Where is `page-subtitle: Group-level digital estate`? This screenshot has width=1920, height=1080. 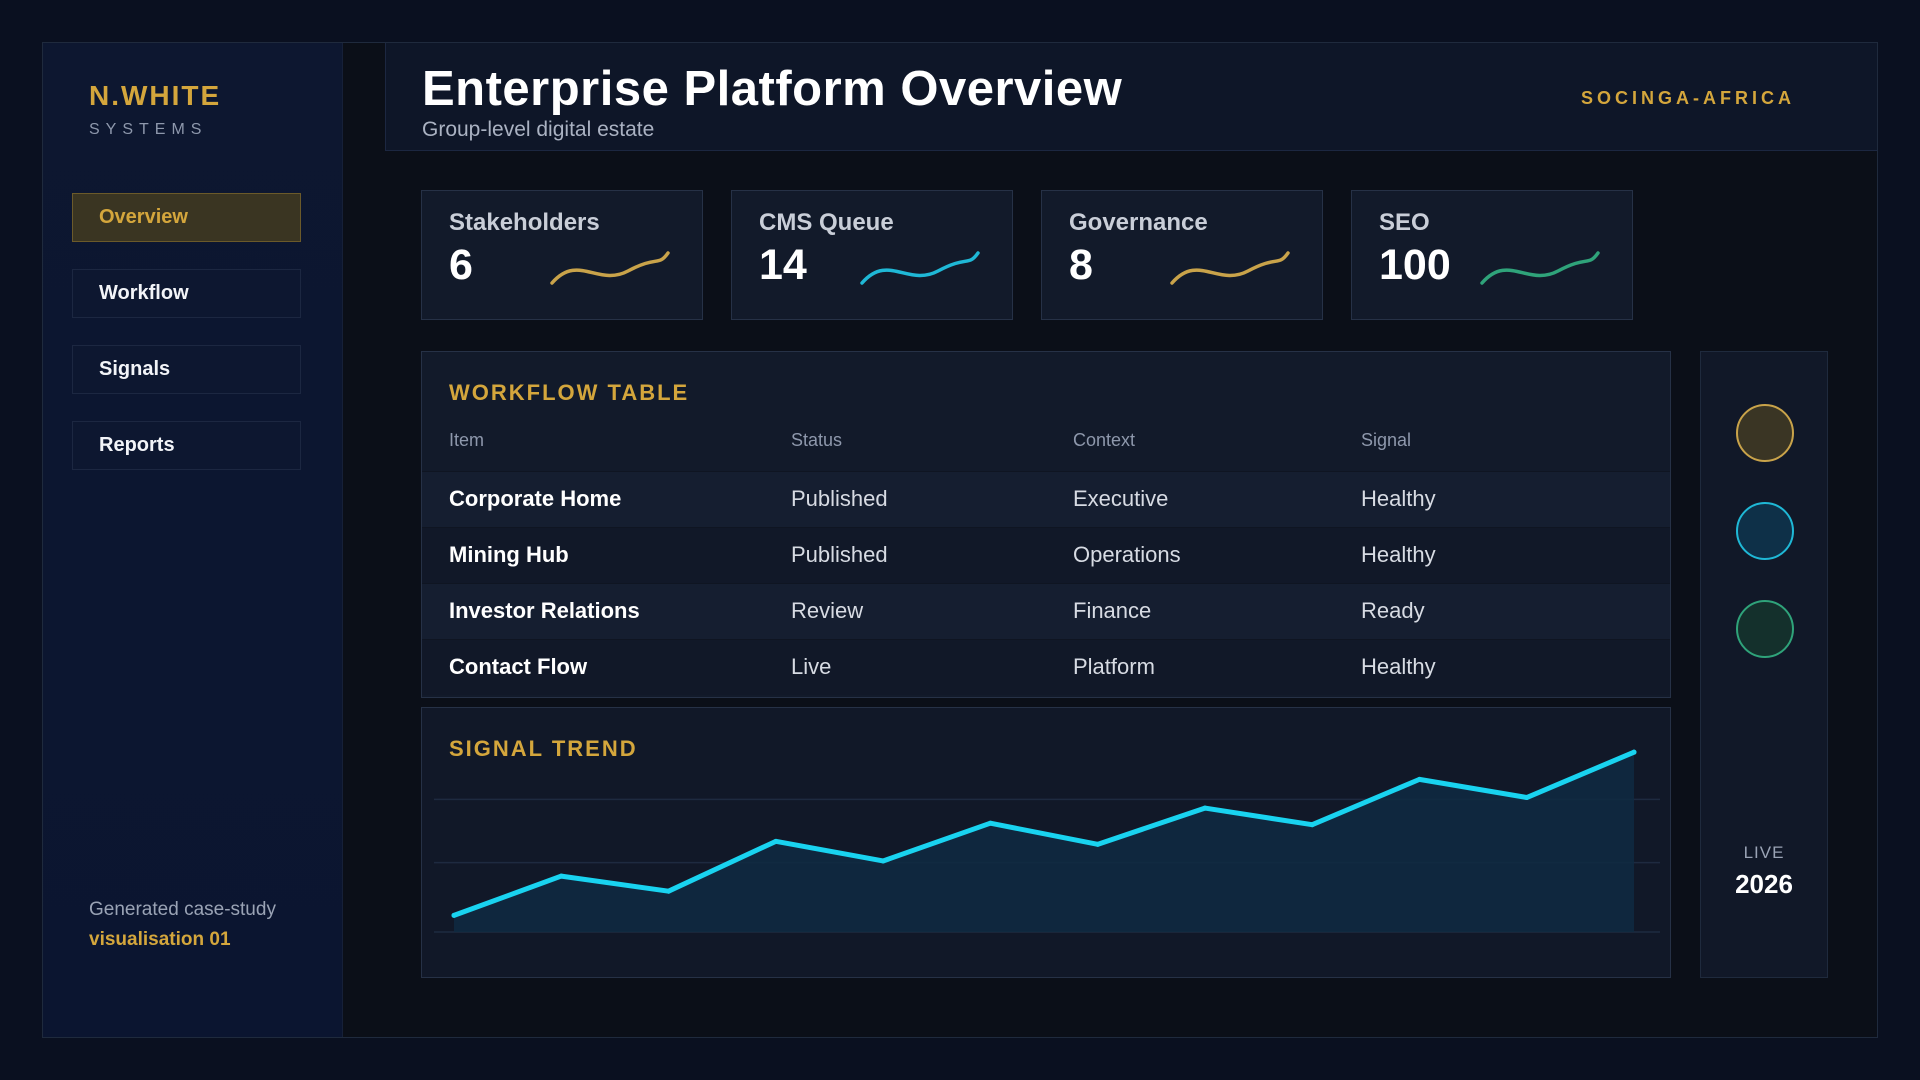
page-subtitle: Group-level digital estate is located at coordinates (538, 129).